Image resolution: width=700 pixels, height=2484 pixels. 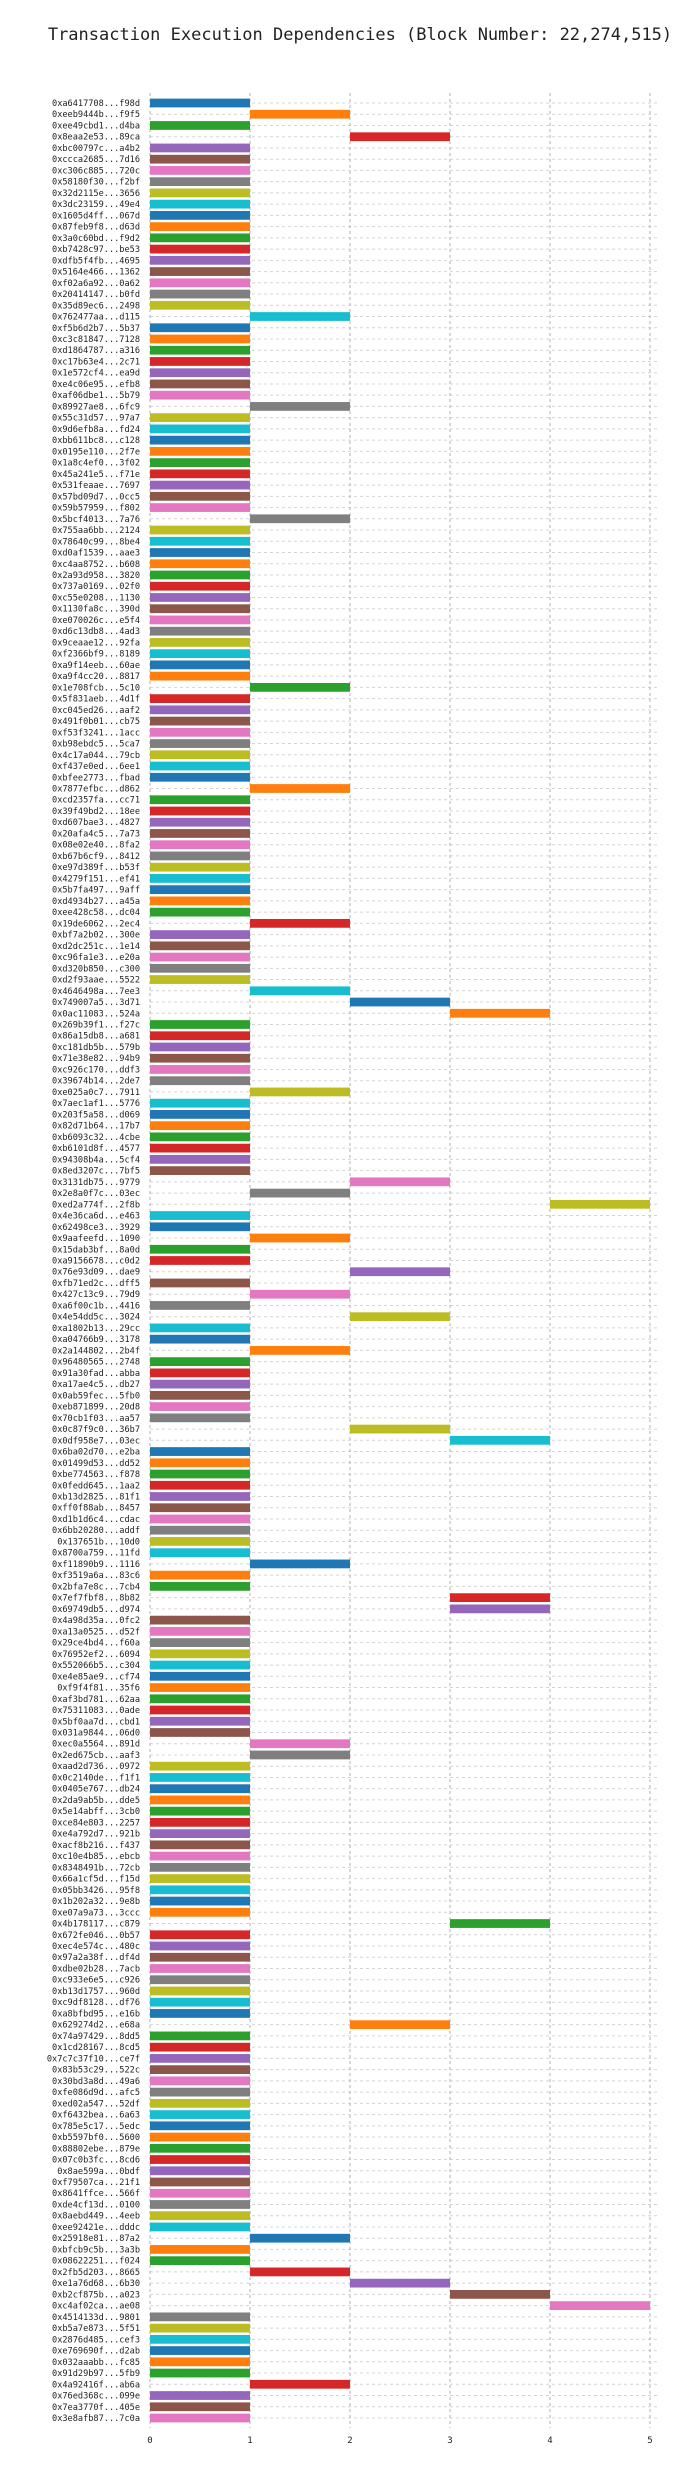 I want to click on y-tick-label-12: 0x3a0c60bd...f9d2, so click(x=96, y=239).